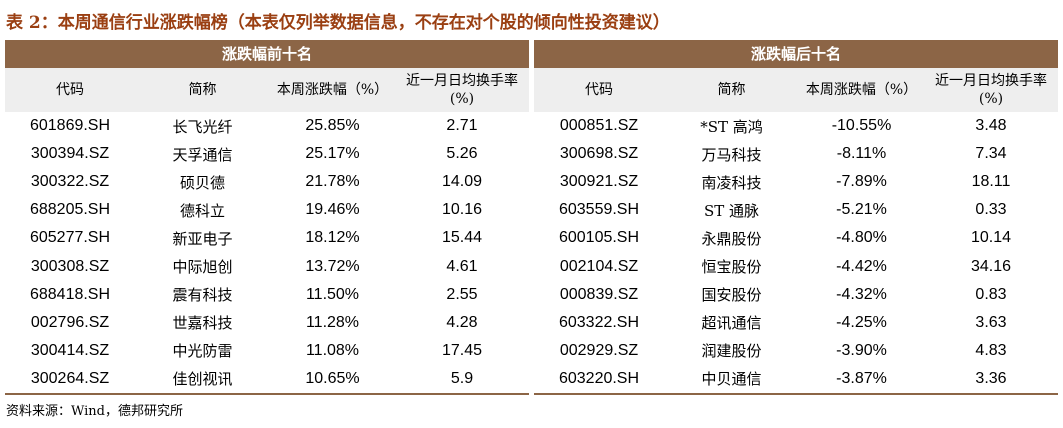  I want to click on table-cell: 17.45, so click(462, 350).